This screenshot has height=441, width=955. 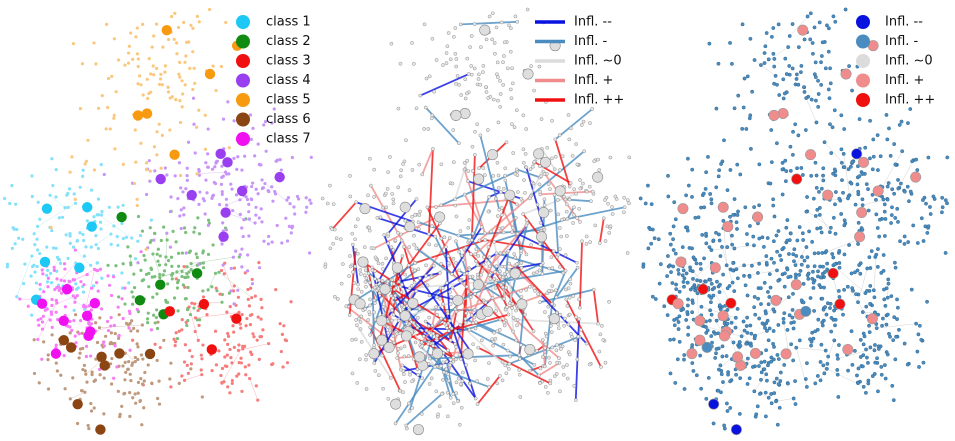 What do you see at coordinates (243, 41) in the screenshot?
I see `legend-marker` at bounding box center [243, 41].